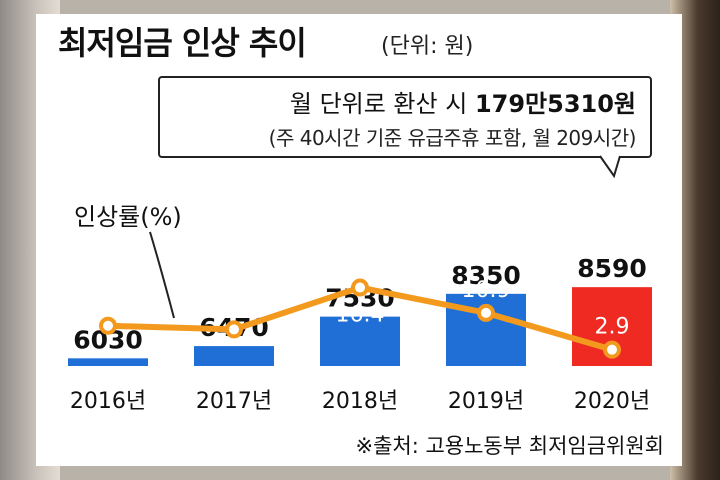 This screenshot has height=480, width=720. Describe the element at coordinates (610, 167) in the screenshot. I see `callout-pointer` at that location.